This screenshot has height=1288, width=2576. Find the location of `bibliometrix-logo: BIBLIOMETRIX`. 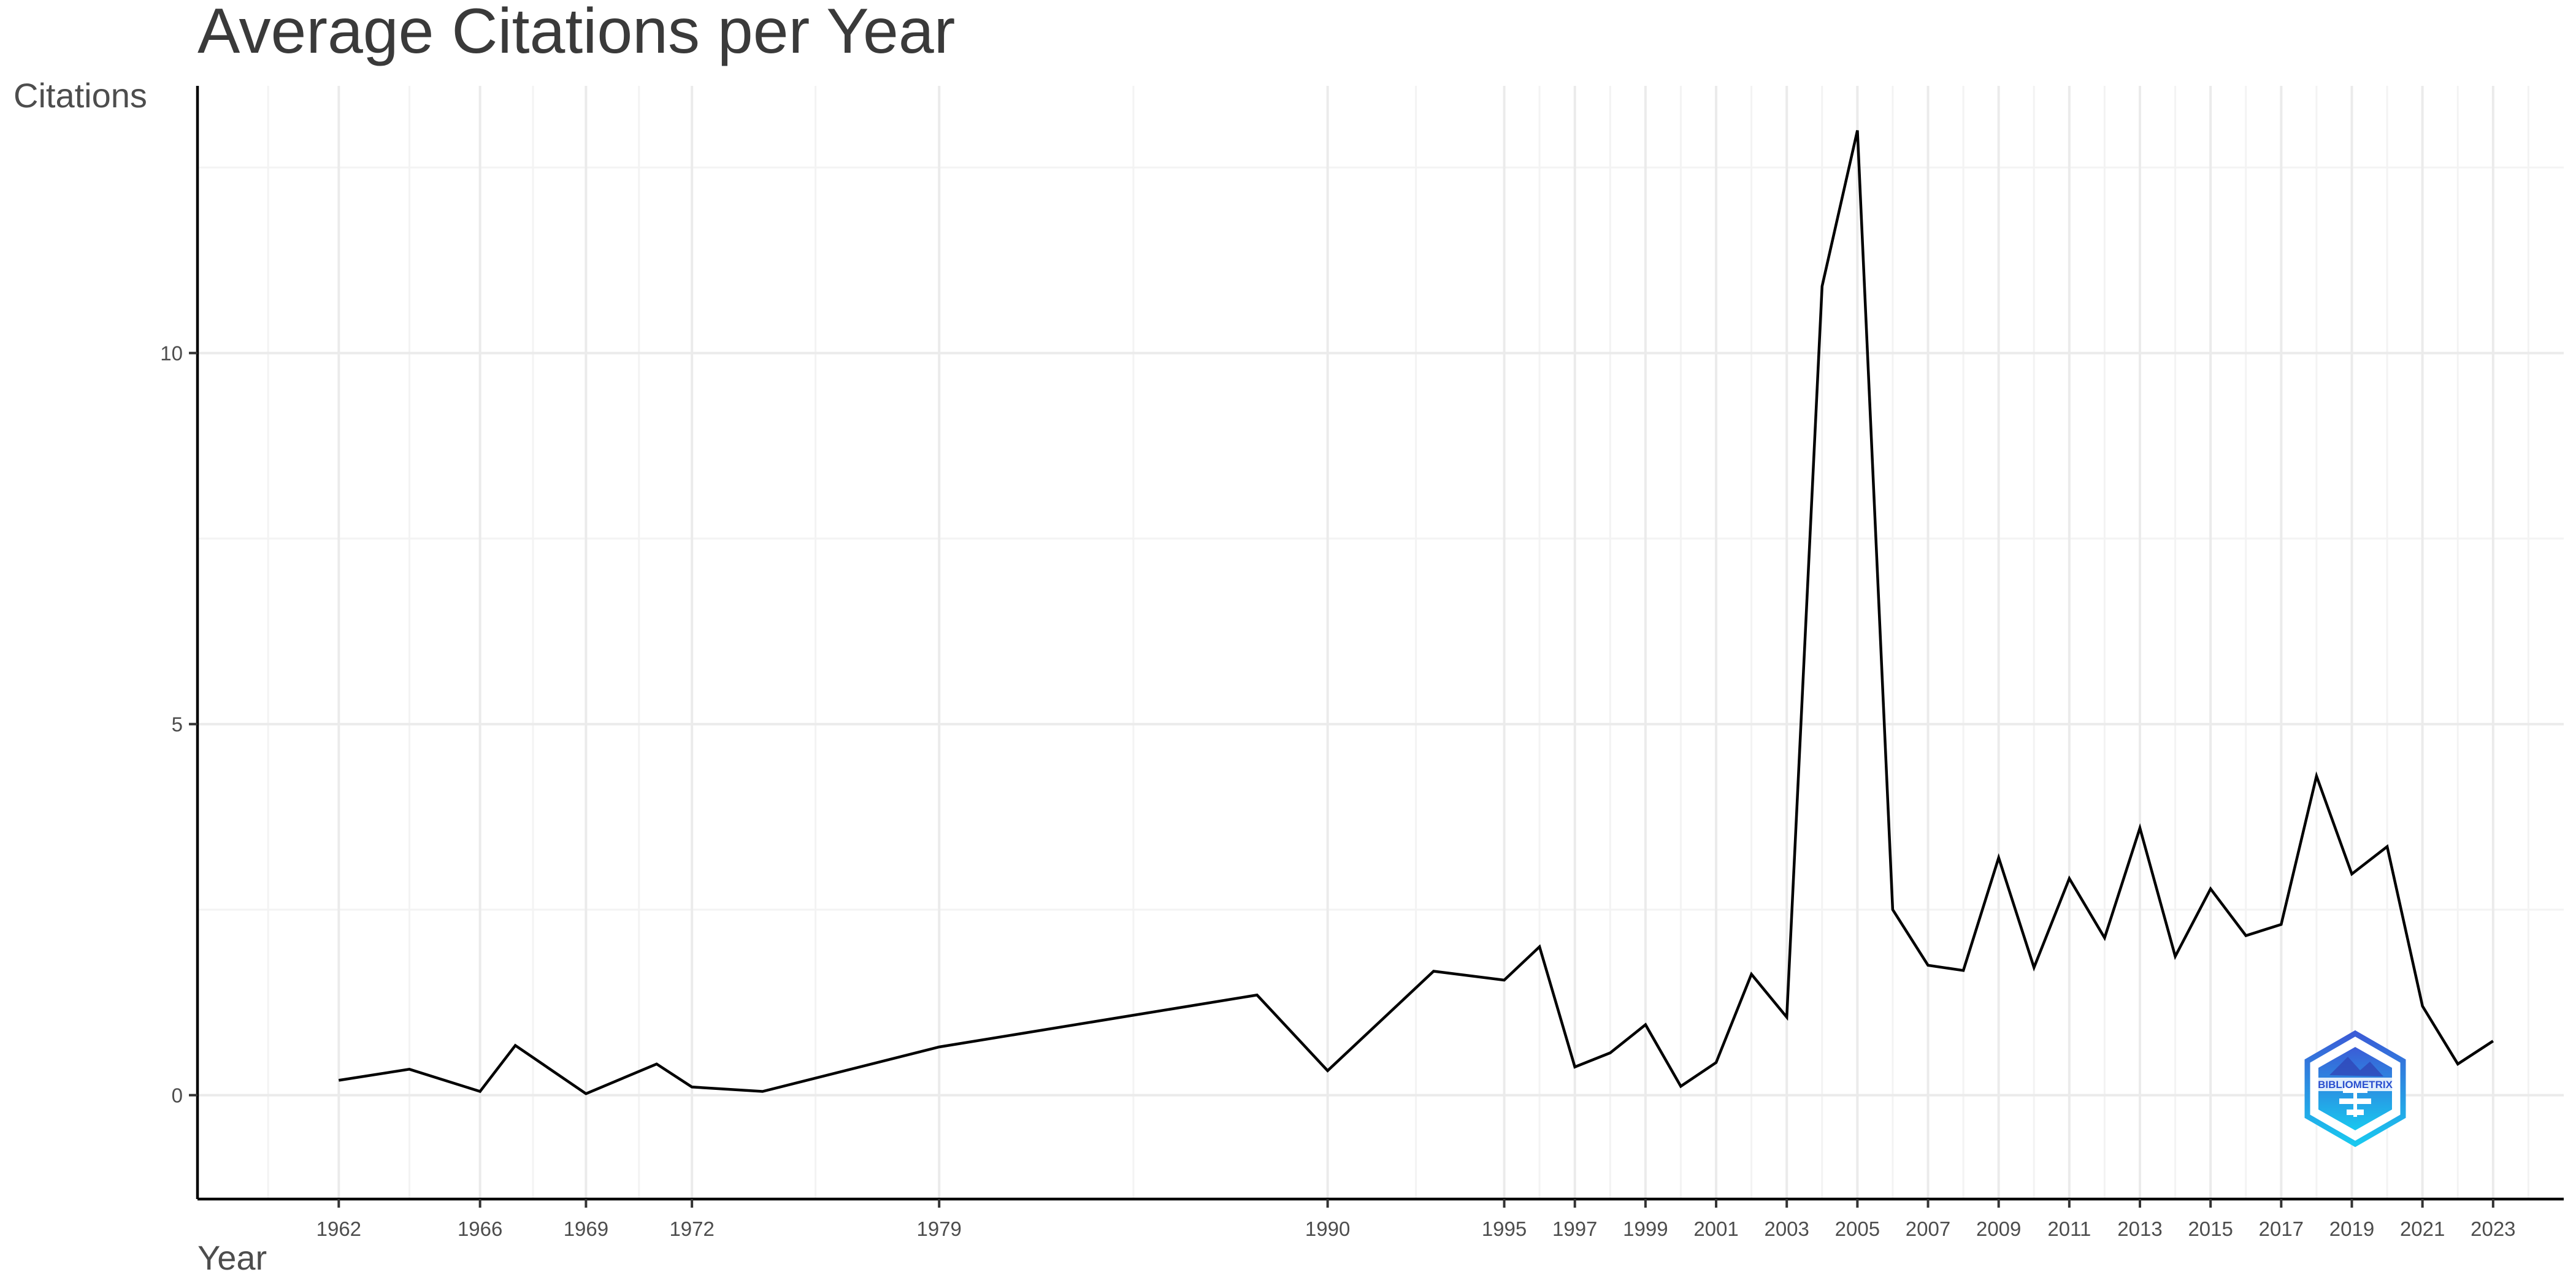

bibliometrix-logo: BIBLIOMETRIX is located at coordinates (2355, 1089).